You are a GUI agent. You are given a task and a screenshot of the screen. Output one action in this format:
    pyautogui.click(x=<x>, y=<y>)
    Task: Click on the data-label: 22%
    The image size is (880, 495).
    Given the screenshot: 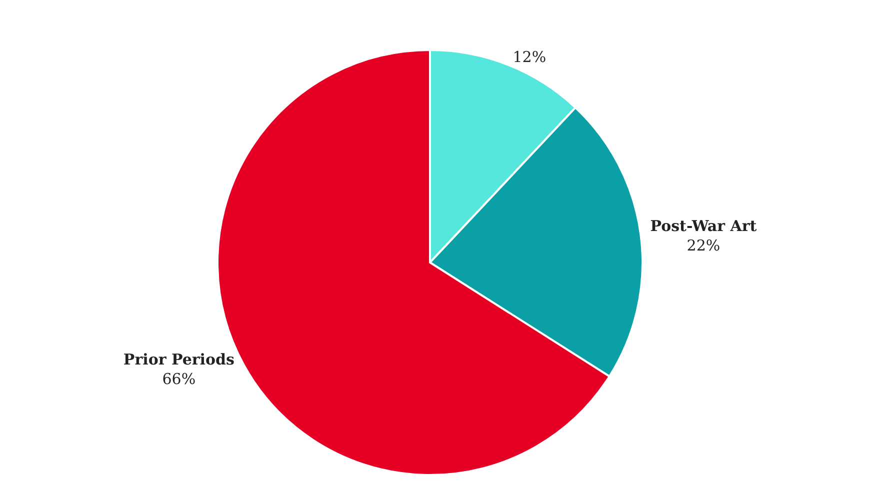 What is the action you would take?
    pyautogui.click(x=703, y=245)
    